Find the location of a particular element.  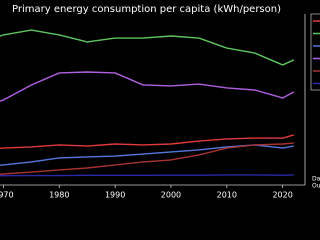

x-tick-label: 1990 is located at coordinates (115, 195).